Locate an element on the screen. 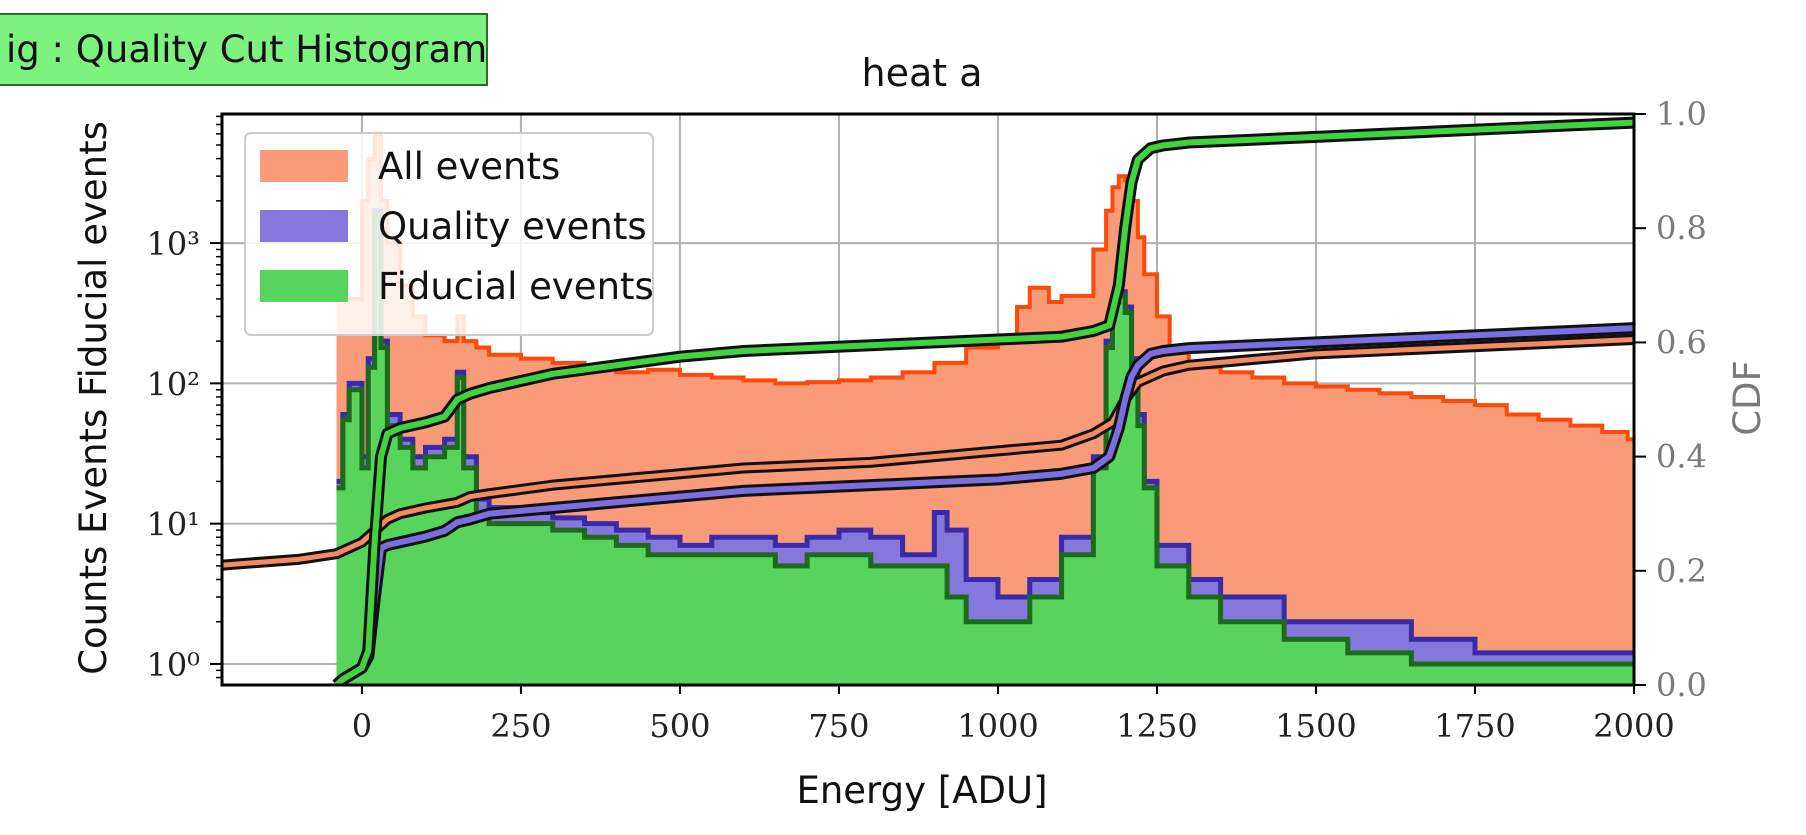  x-tick-label: 1250 is located at coordinates (1156, 726).